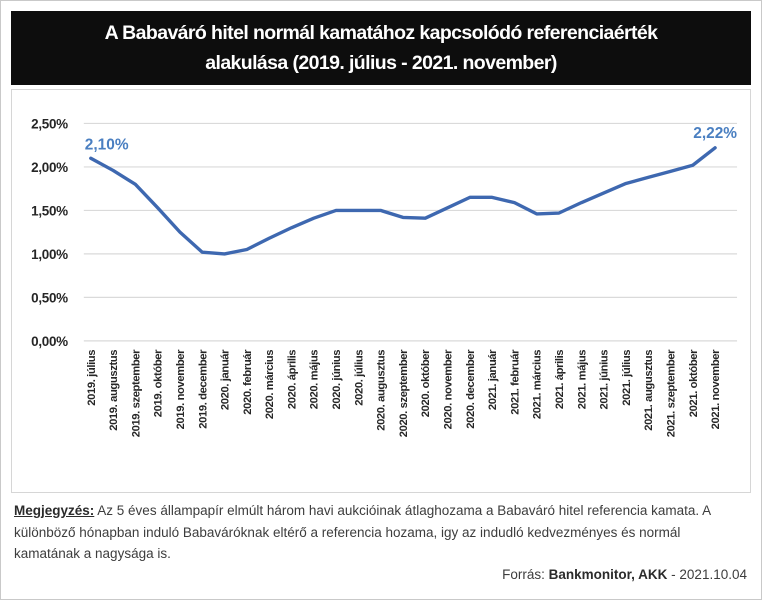 Image resolution: width=762 pixels, height=600 pixels. Describe the element at coordinates (49, 210) in the screenshot. I see `y-axis-tick-label: 1,50%` at that location.